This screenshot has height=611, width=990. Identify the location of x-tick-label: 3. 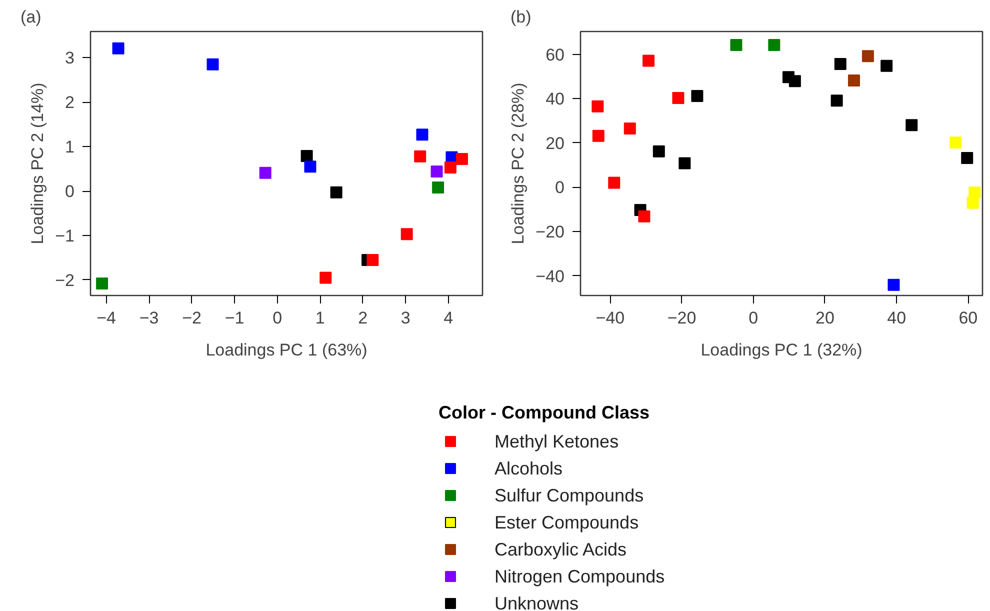
(405, 318).